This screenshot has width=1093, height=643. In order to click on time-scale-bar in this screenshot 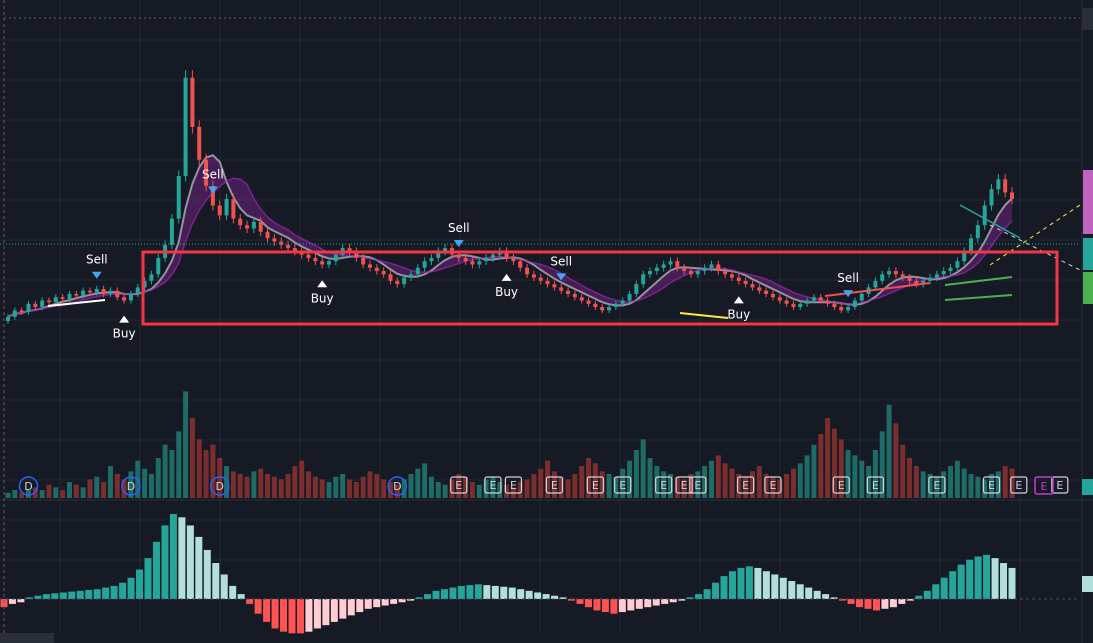, I will do `click(27, 638)`.